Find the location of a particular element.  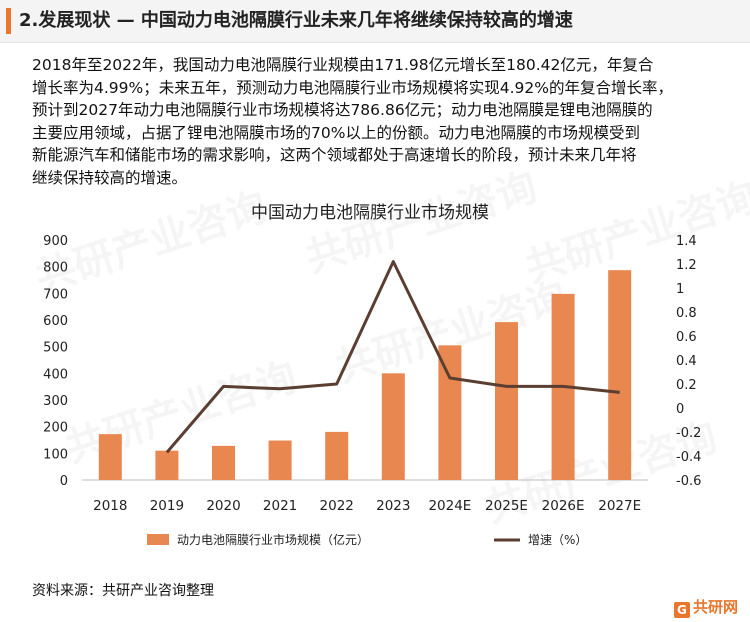

logo-text: 共研网 is located at coordinates (715, 607).